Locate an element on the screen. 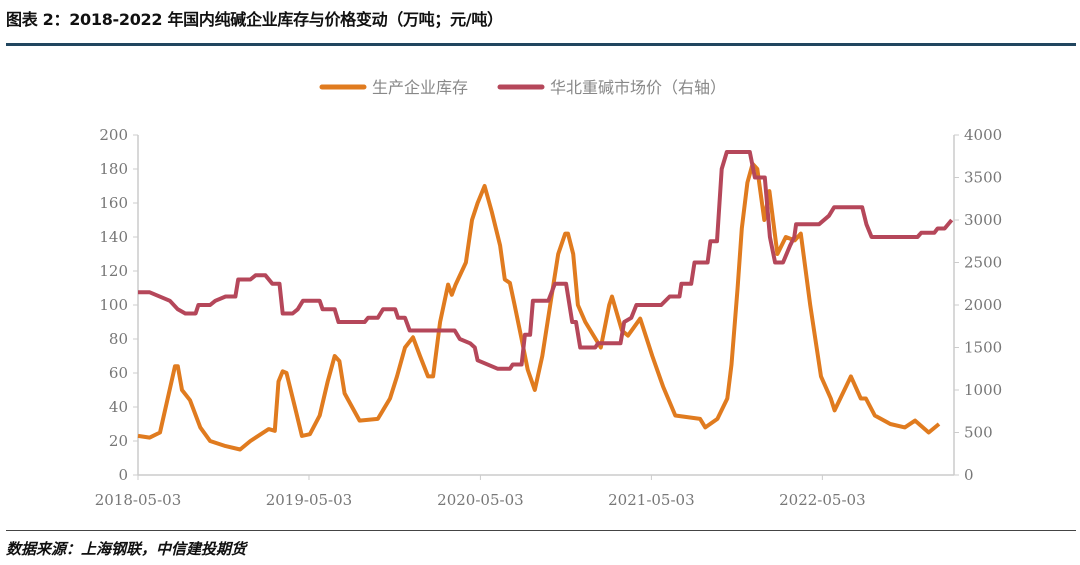  title-divider is located at coordinates (541, 44).